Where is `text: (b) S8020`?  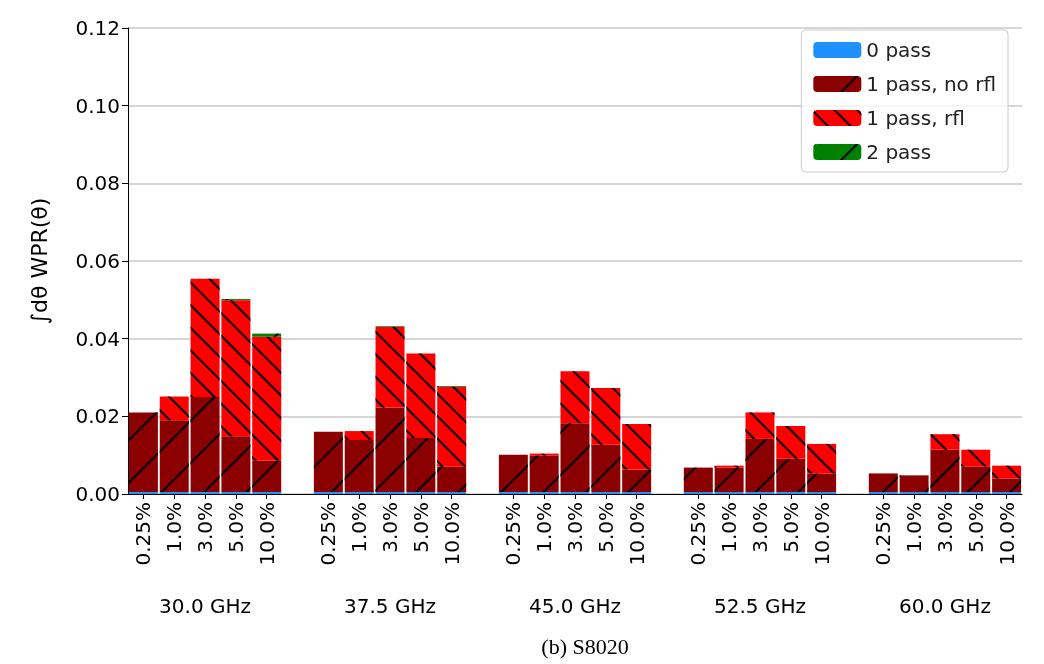
text: (b) S8020 is located at coordinates (585, 646).